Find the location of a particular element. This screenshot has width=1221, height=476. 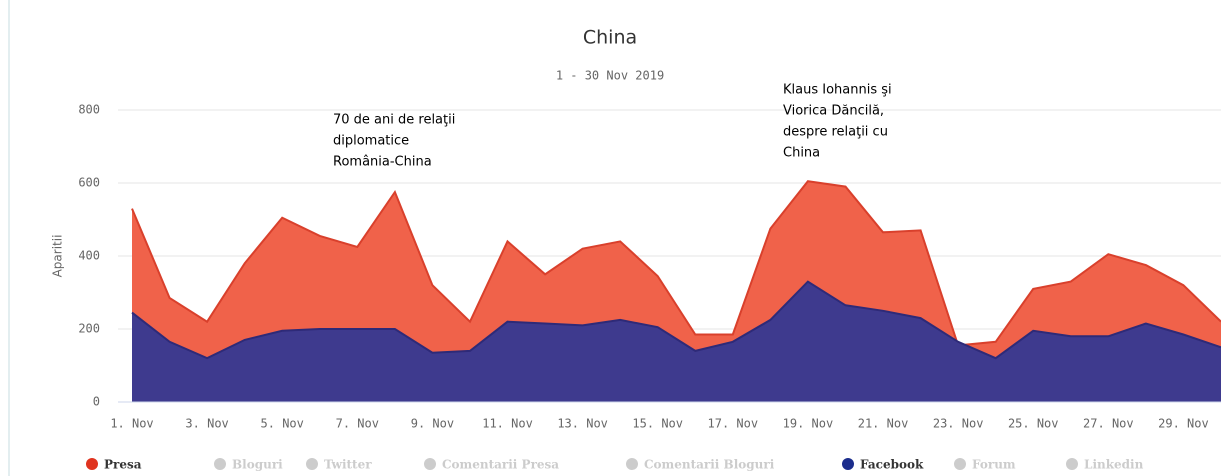

legend-label: Presa is located at coordinates (123, 465).